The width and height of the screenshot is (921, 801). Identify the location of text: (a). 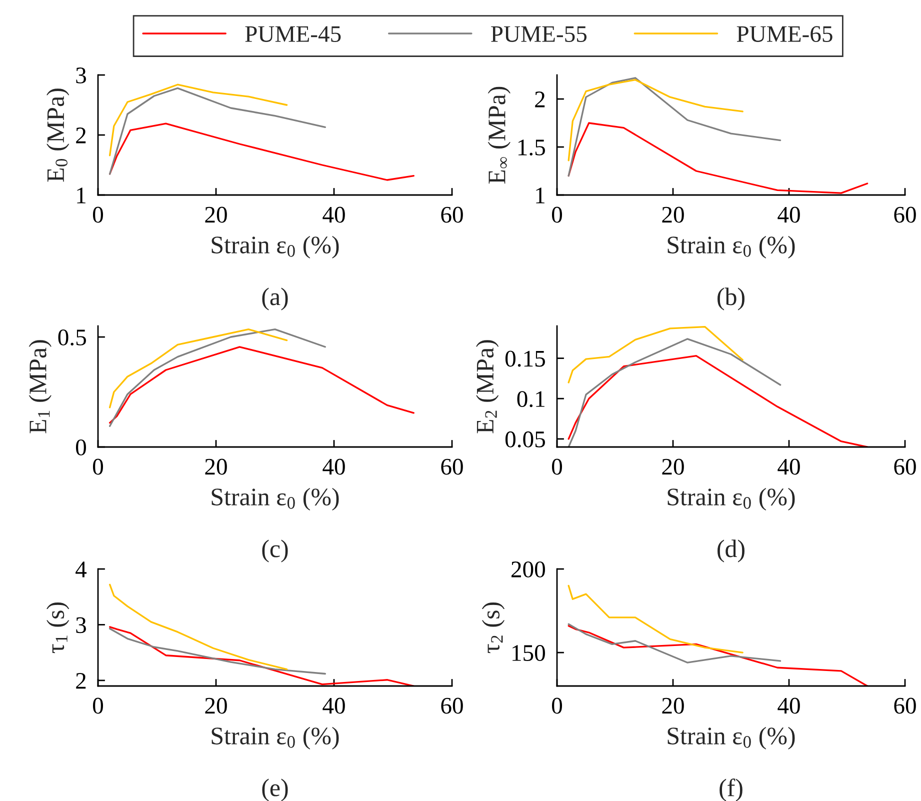
(275, 299).